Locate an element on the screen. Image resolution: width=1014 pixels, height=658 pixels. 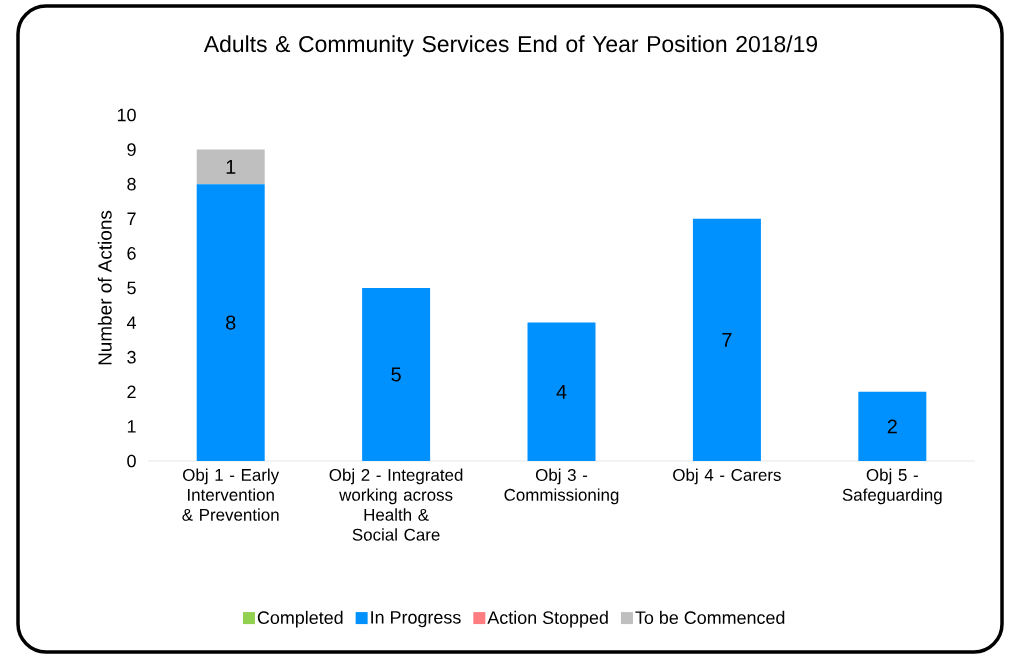
x-tick-label: Obj 3 - Commissioning is located at coordinates (561, 486).